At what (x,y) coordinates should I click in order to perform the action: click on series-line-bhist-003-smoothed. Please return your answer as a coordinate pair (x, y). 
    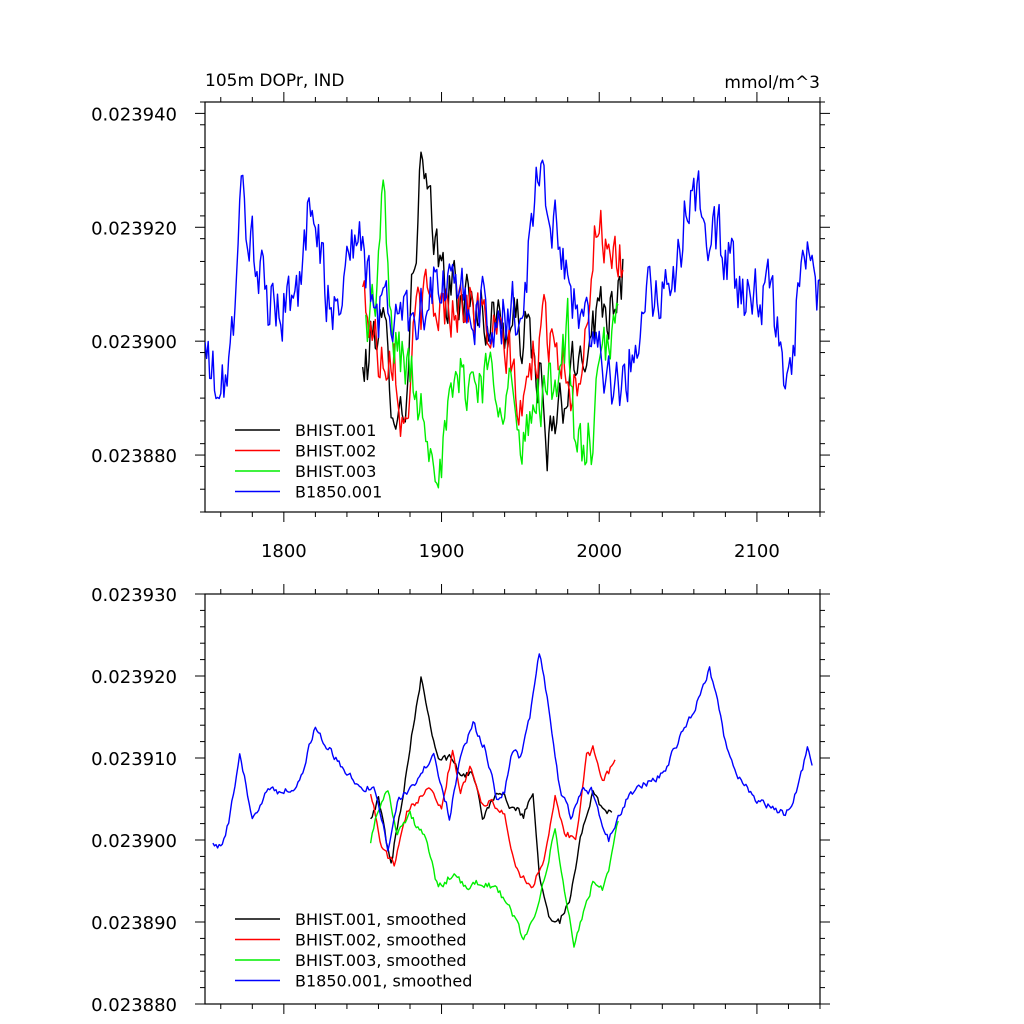
    Looking at the image, I should click on (494, 869).